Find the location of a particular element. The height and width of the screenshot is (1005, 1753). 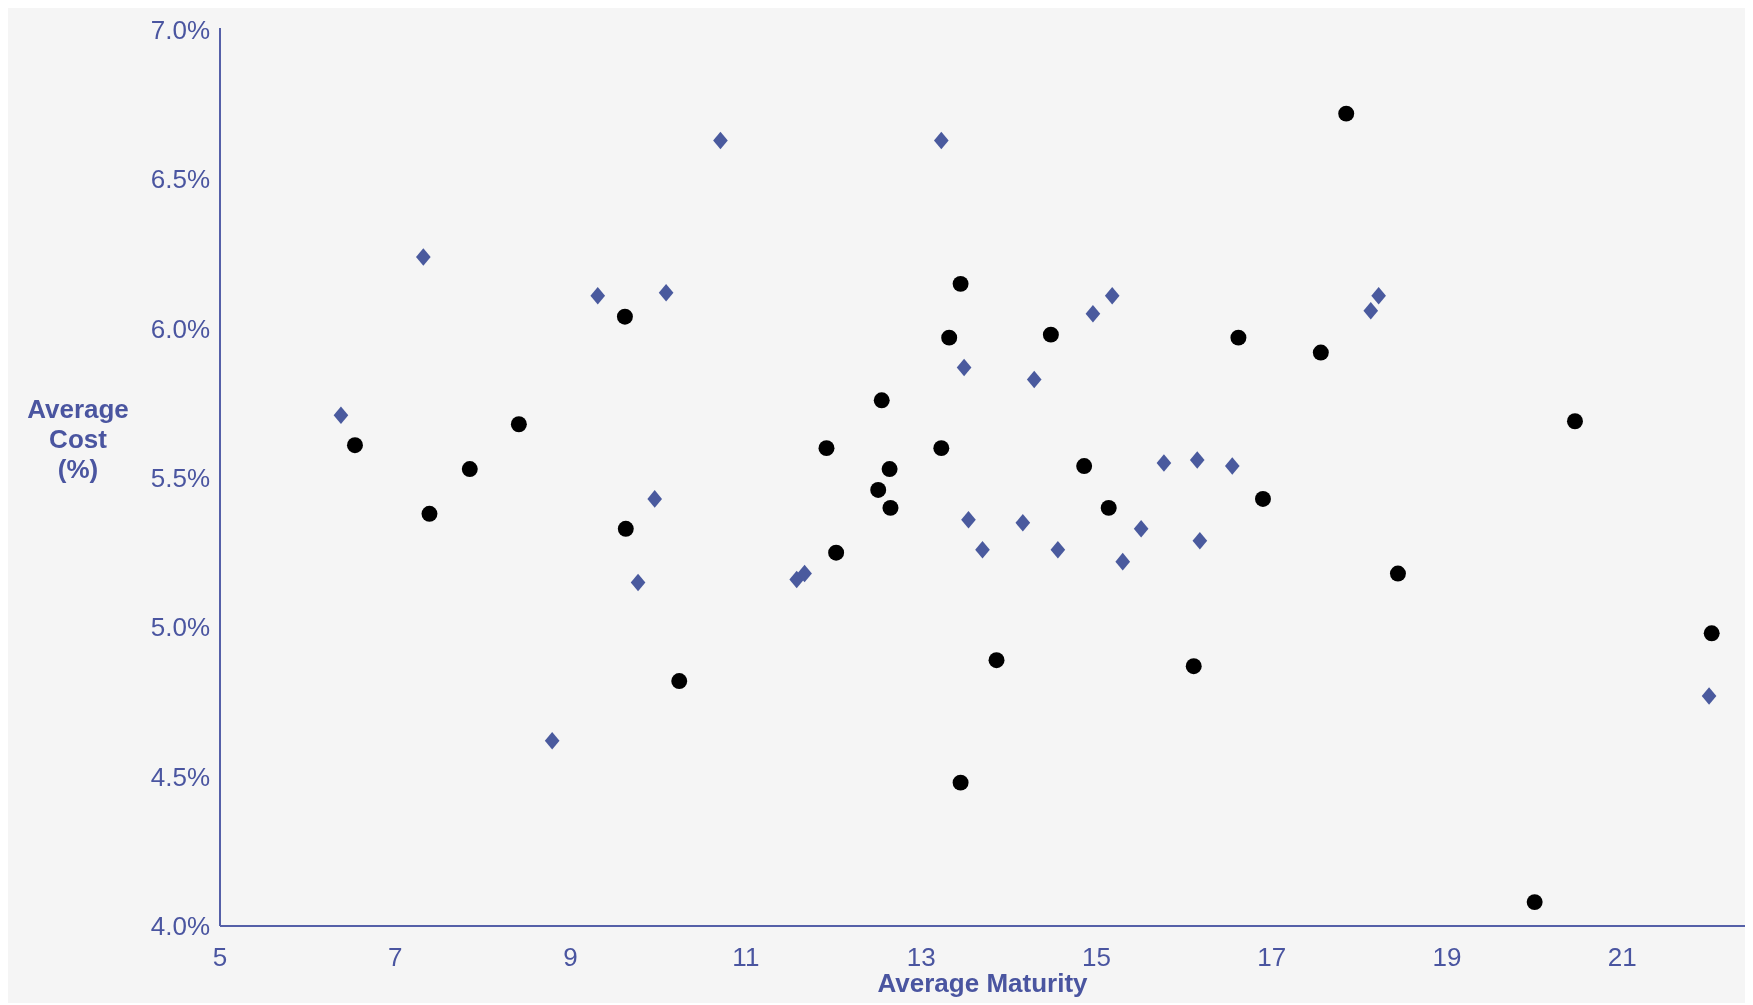

y-tick-label: 6.0% is located at coordinates (180, 328).